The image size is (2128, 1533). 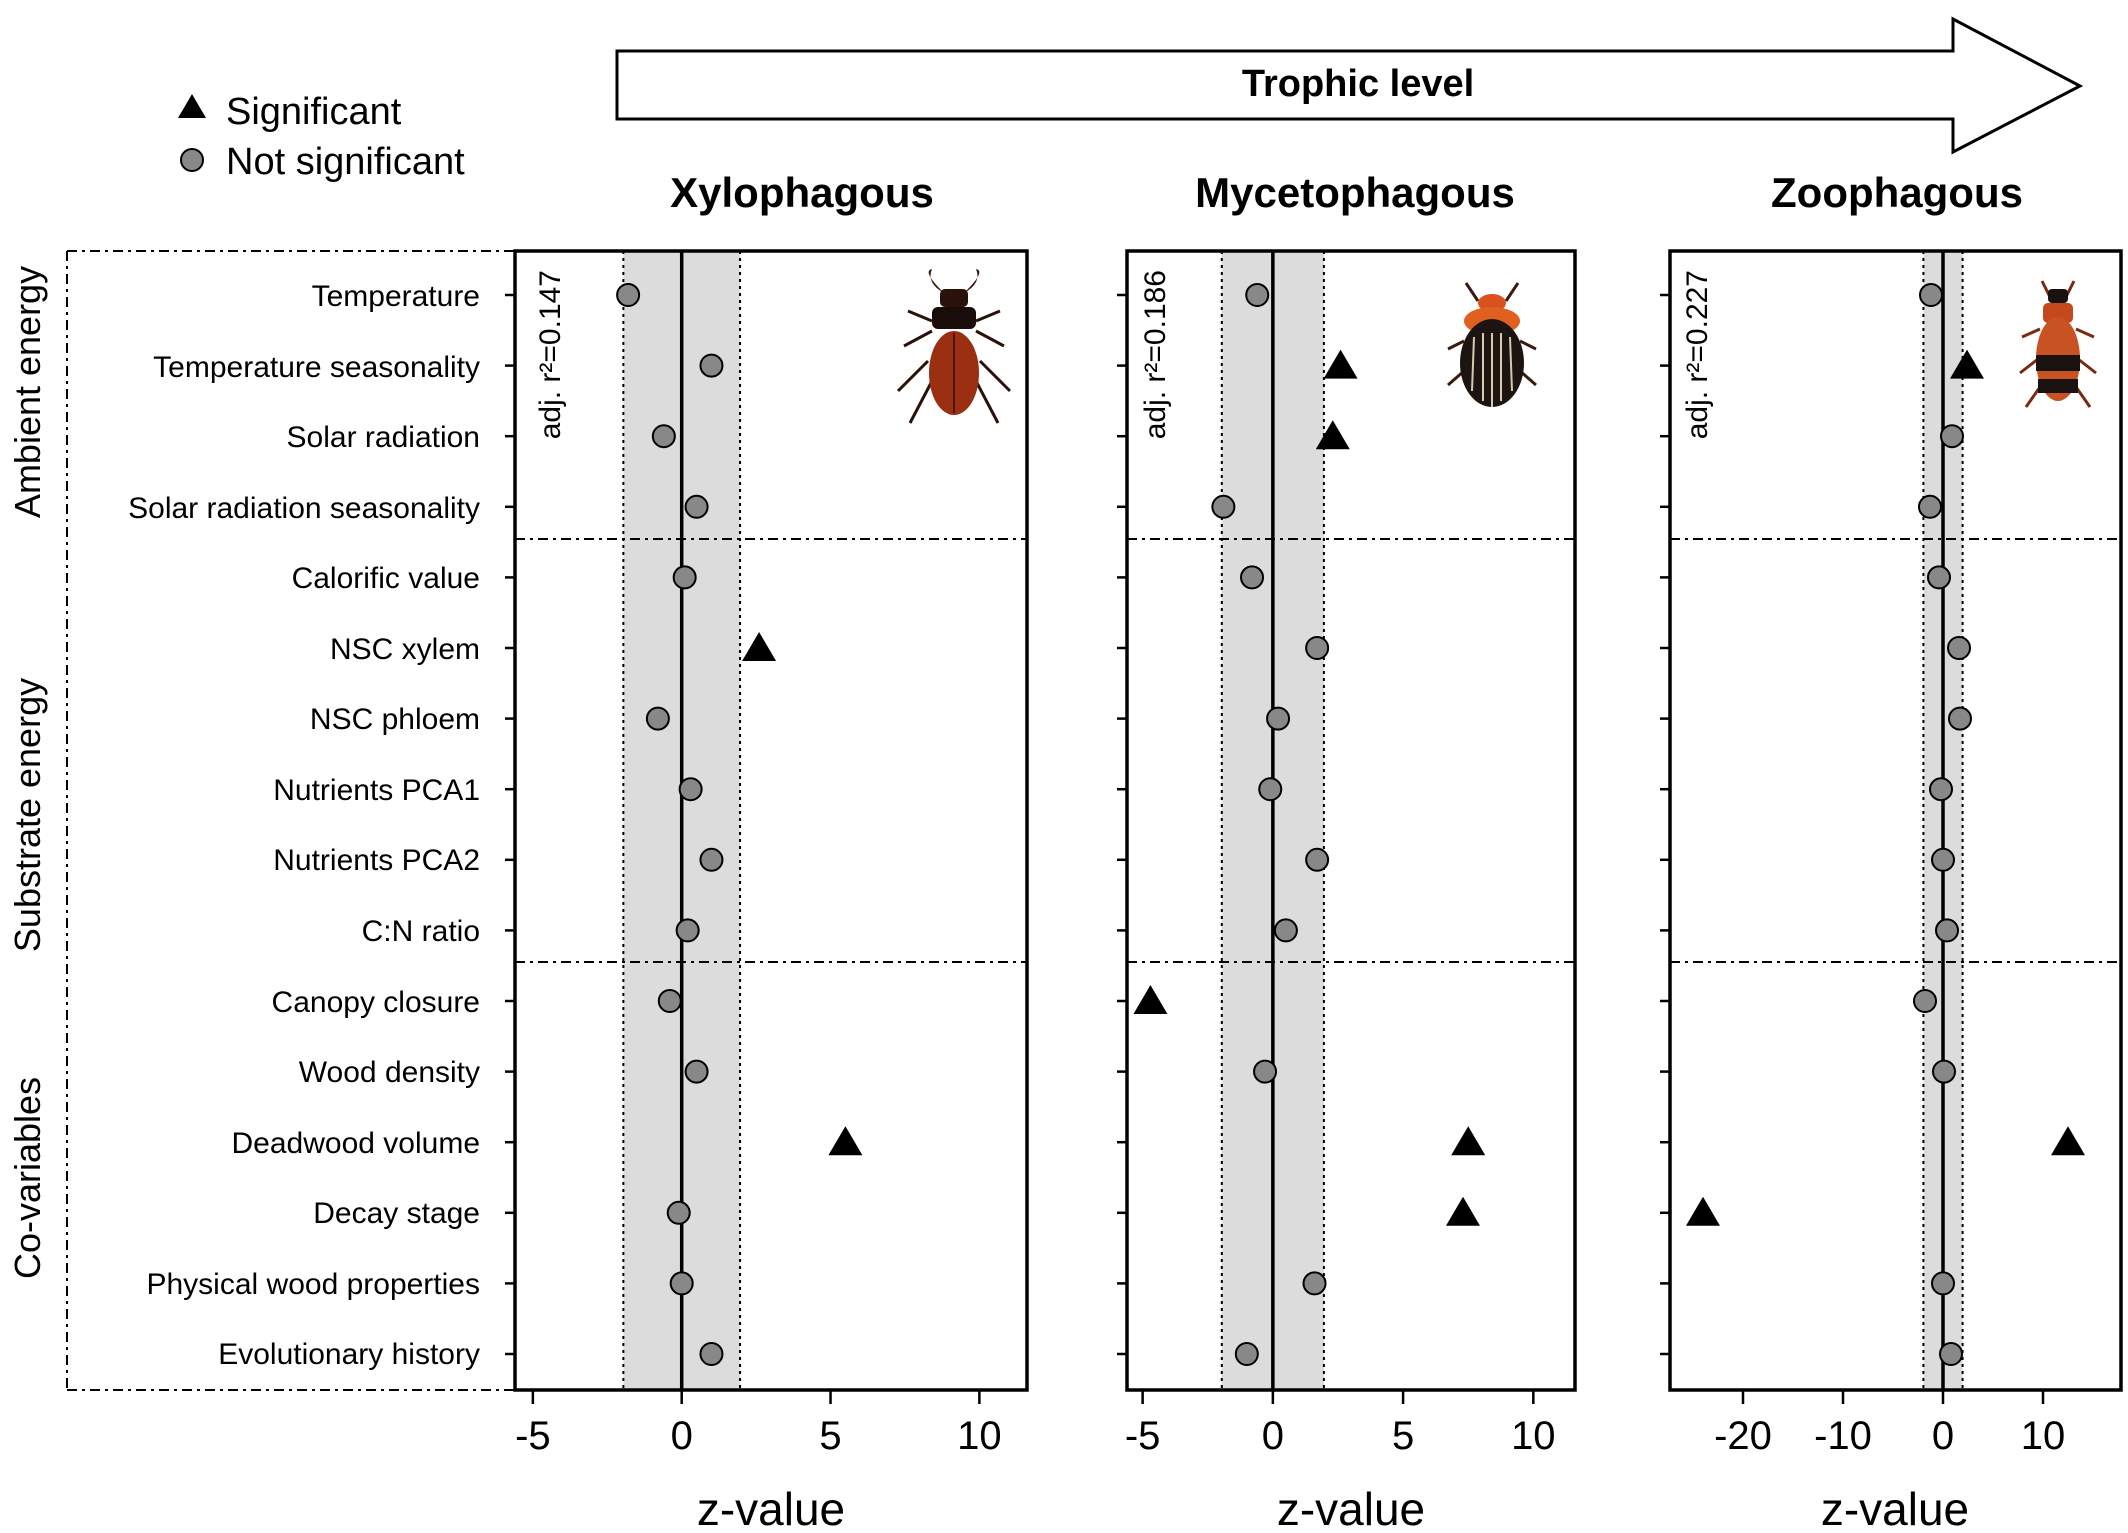 What do you see at coordinates (1843, 1436) in the screenshot?
I see `x-tick-label: -10` at bounding box center [1843, 1436].